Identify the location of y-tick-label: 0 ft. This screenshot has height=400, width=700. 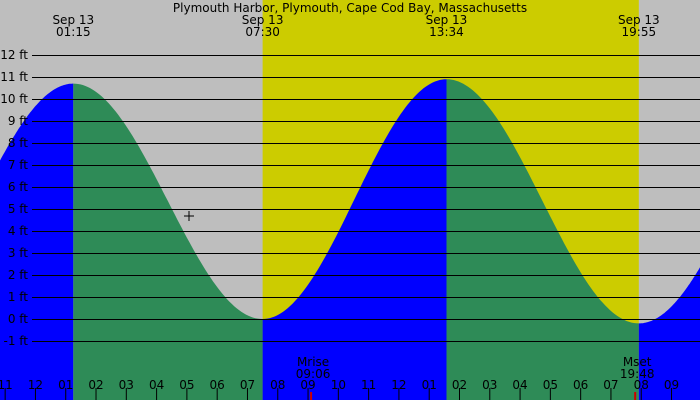
(18, 319).